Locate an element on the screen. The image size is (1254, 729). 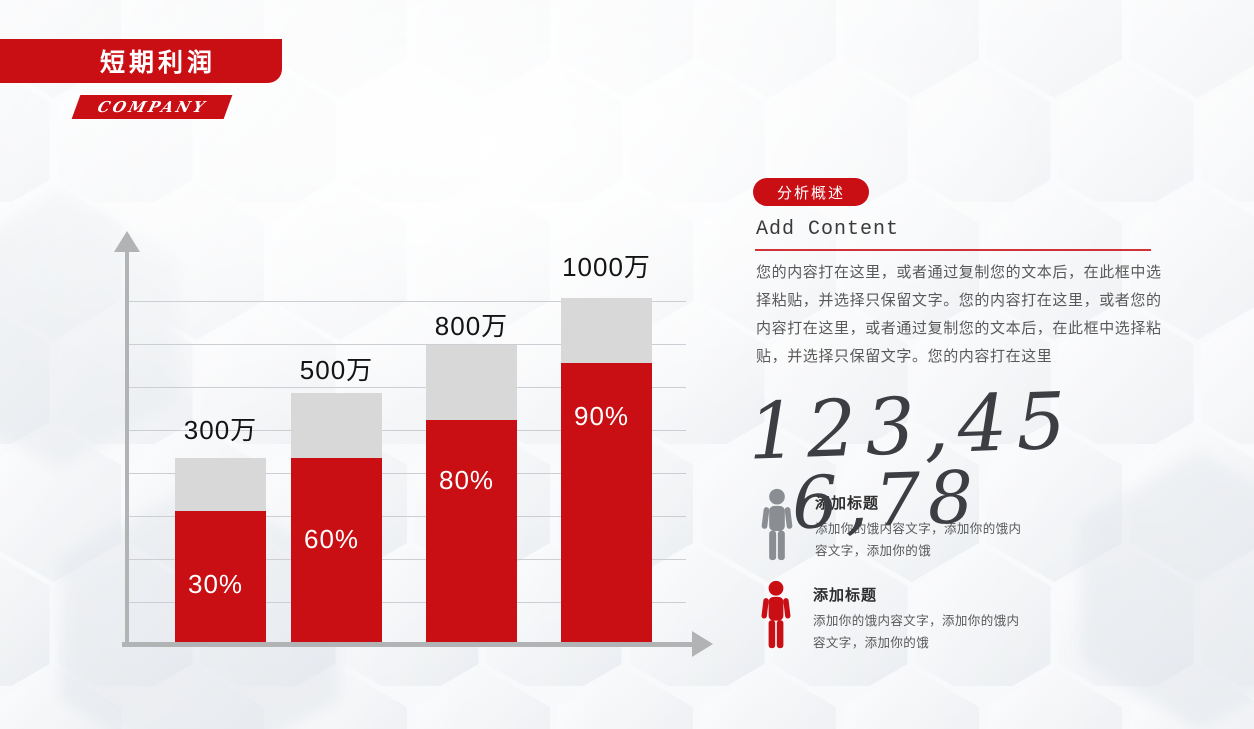
paragraph-line: 择粘贴，并选择只保留文字。您的内容打在这里，或者您的 is located at coordinates (959, 300).